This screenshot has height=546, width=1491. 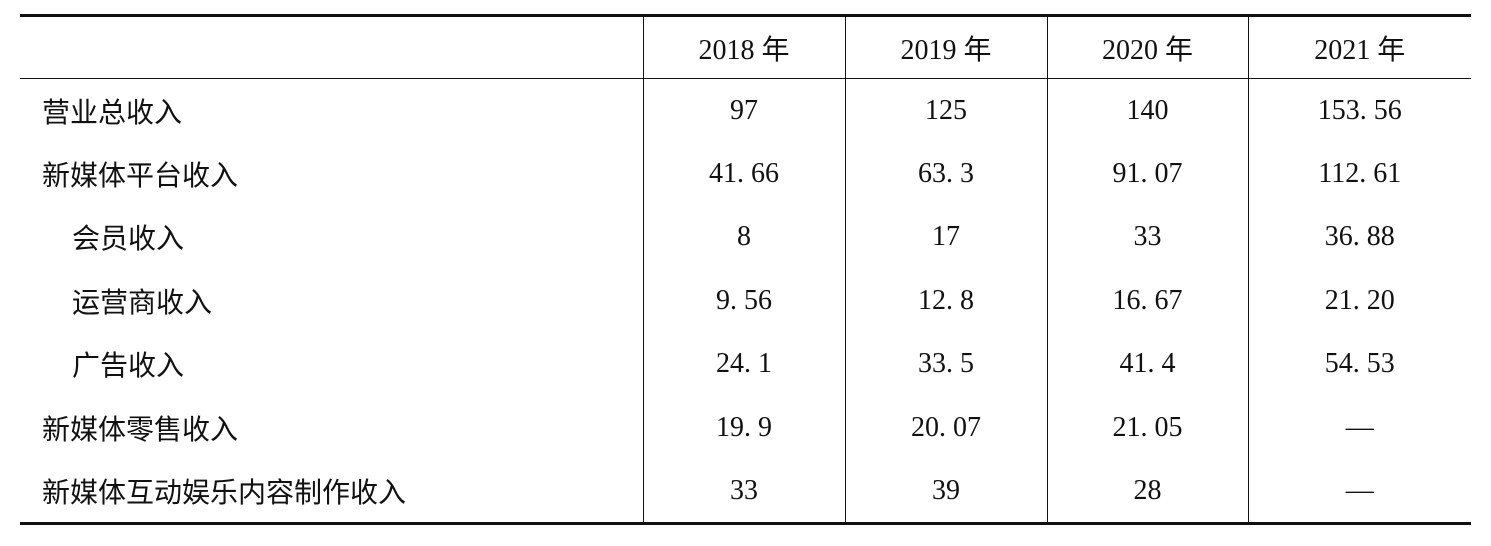 I want to click on table-cell: 12. 8, so click(x=945, y=301).